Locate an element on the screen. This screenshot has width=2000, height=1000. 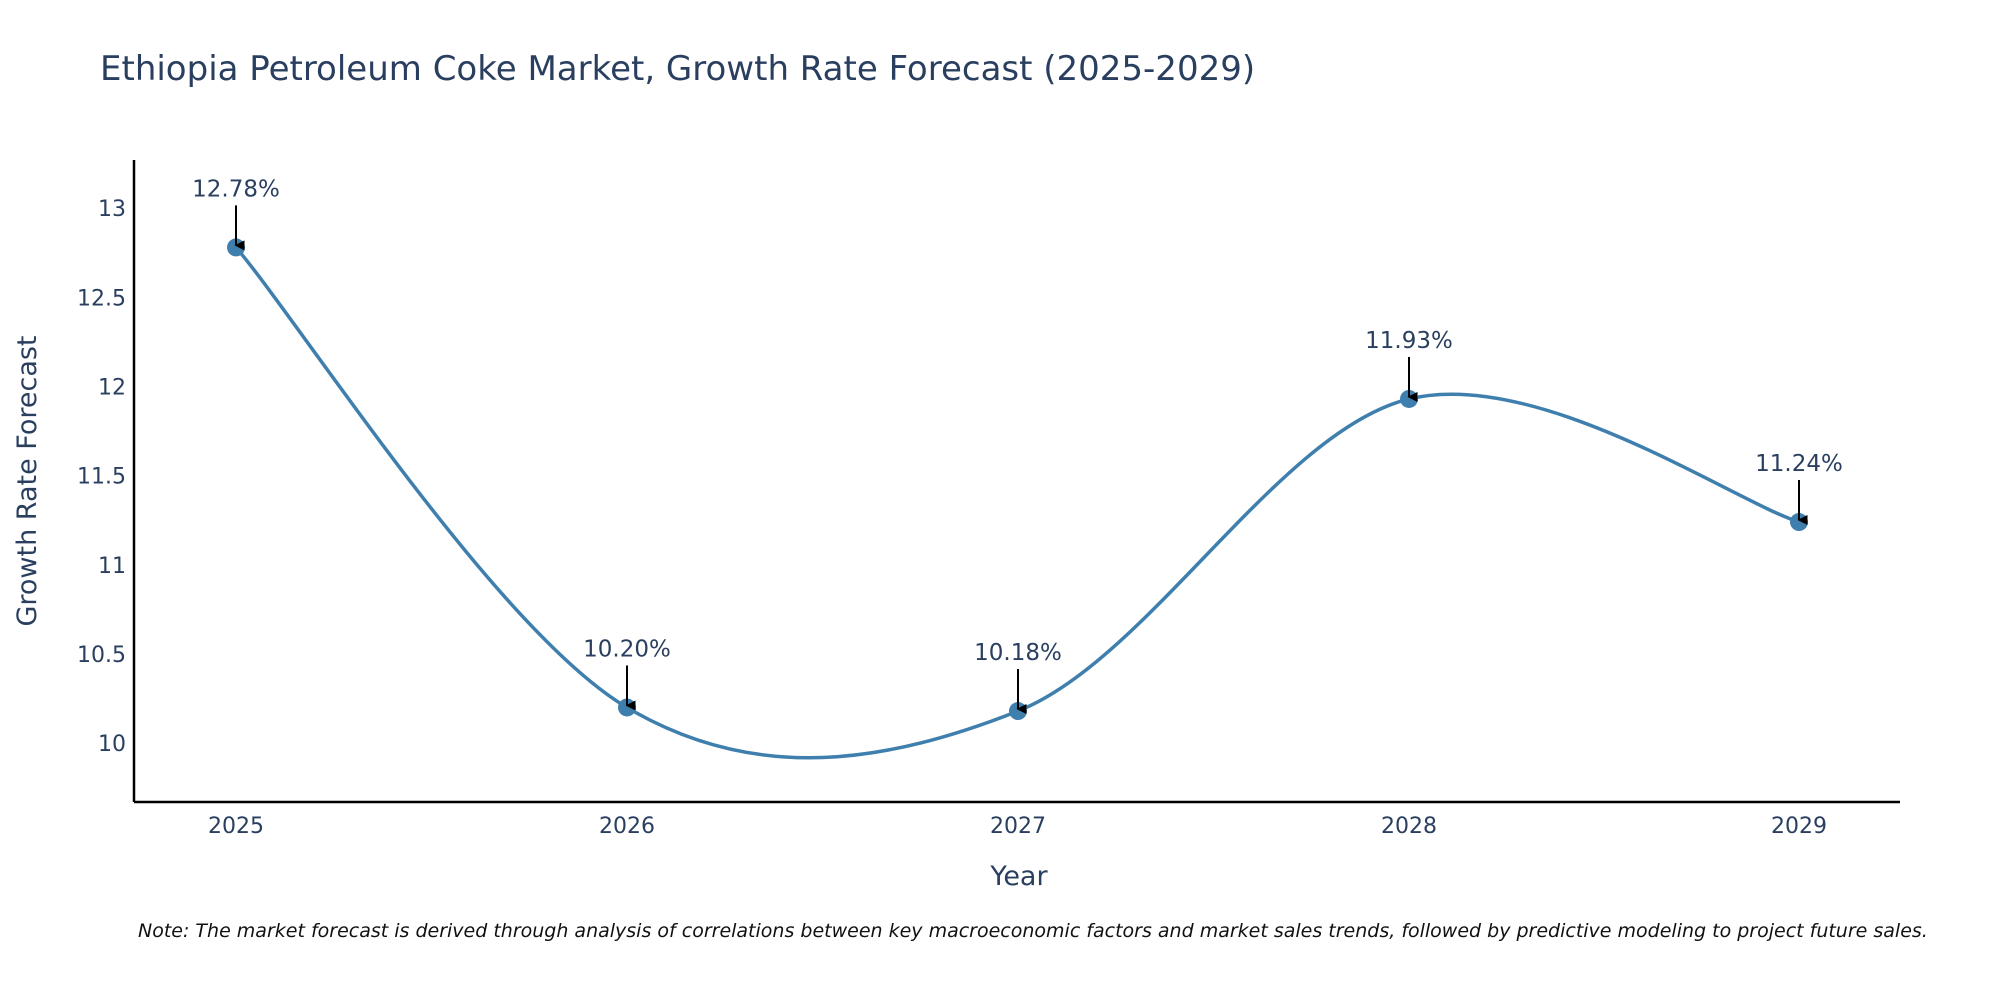
y-tick-label: 11.5 is located at coordinates (101, 477).